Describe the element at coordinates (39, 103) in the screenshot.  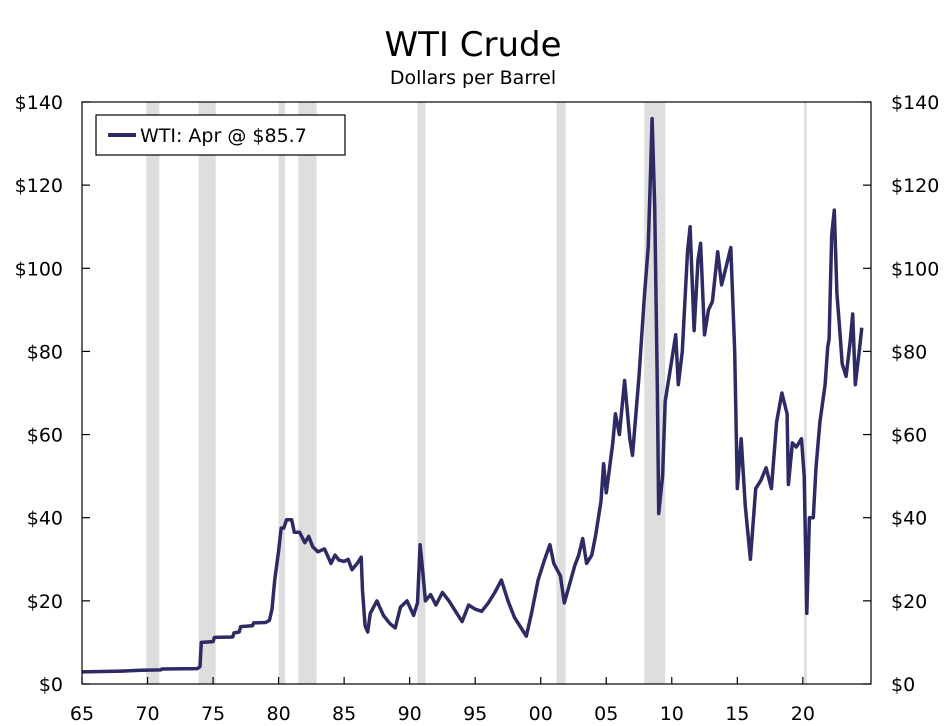
I see `y-tick-left-label: $140` at that location.